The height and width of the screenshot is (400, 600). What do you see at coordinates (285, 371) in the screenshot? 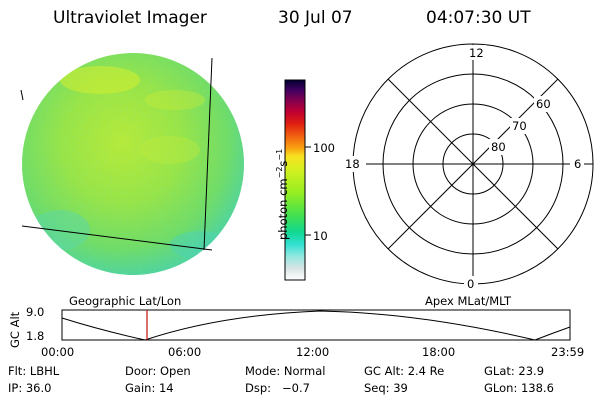
I see `mode-info: Mode: Normal` at bounding box center [285, 371].